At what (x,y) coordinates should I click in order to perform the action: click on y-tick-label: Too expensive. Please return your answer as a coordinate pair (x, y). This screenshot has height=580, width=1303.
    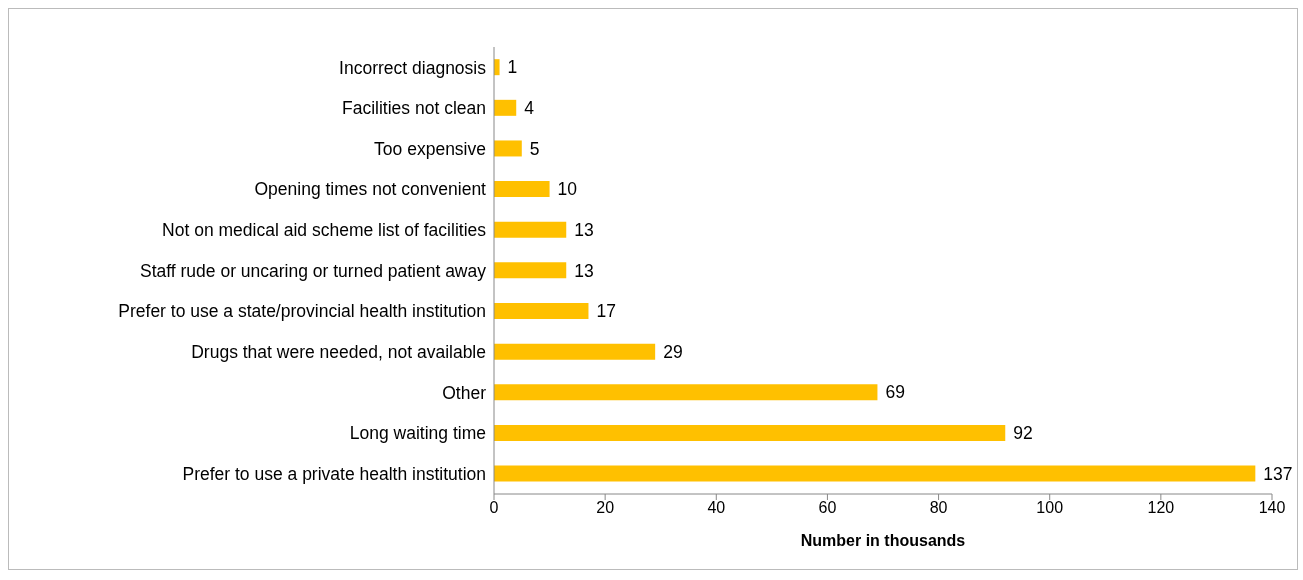
    Looking at the image, I should click on (430, 148).